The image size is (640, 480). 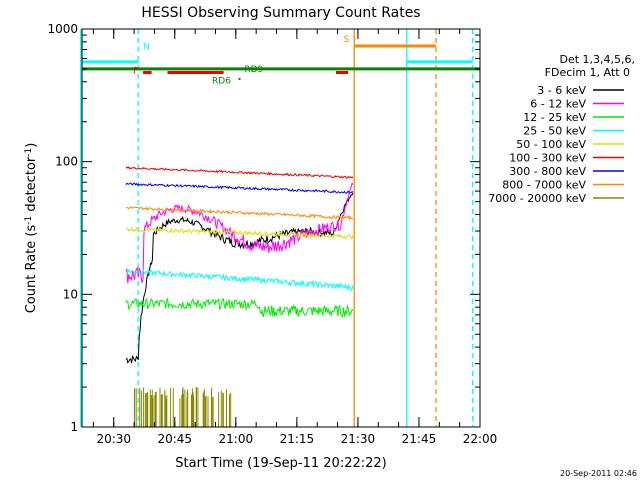 What do you see at coordinates (280, 13) in the screenshot?
I see `chart-title: HESSI Observing Summary Count Rates` at bounding box center [280, 13].